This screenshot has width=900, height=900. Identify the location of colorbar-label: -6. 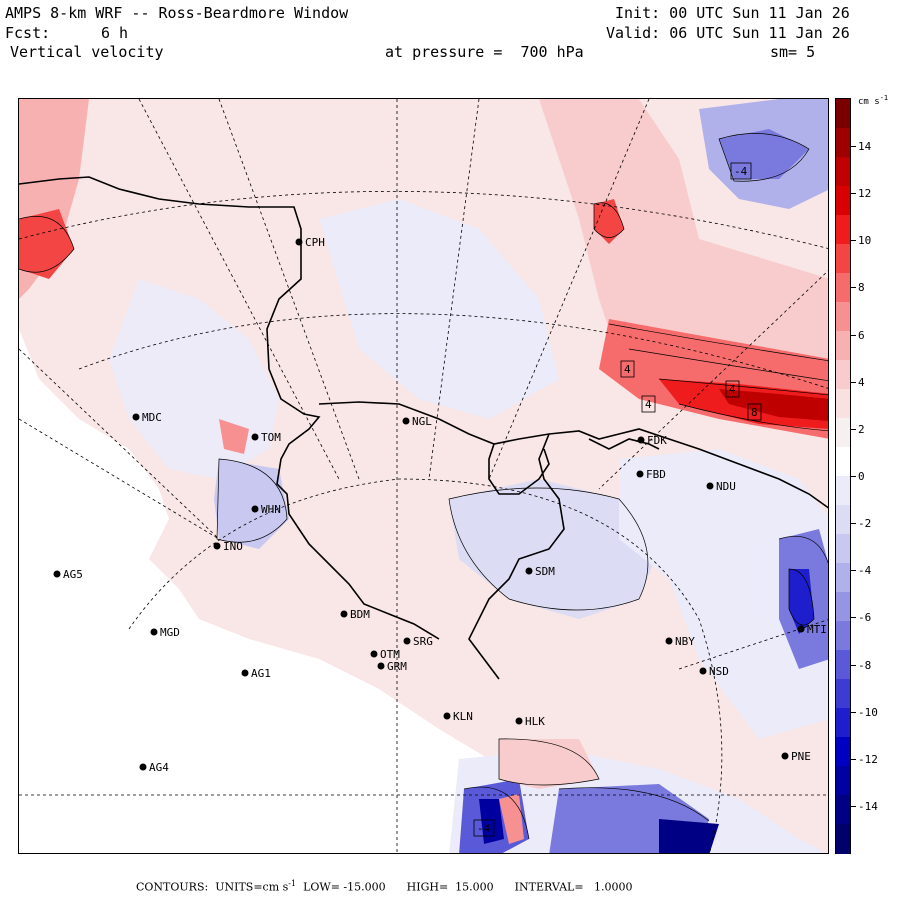
(865, 618).